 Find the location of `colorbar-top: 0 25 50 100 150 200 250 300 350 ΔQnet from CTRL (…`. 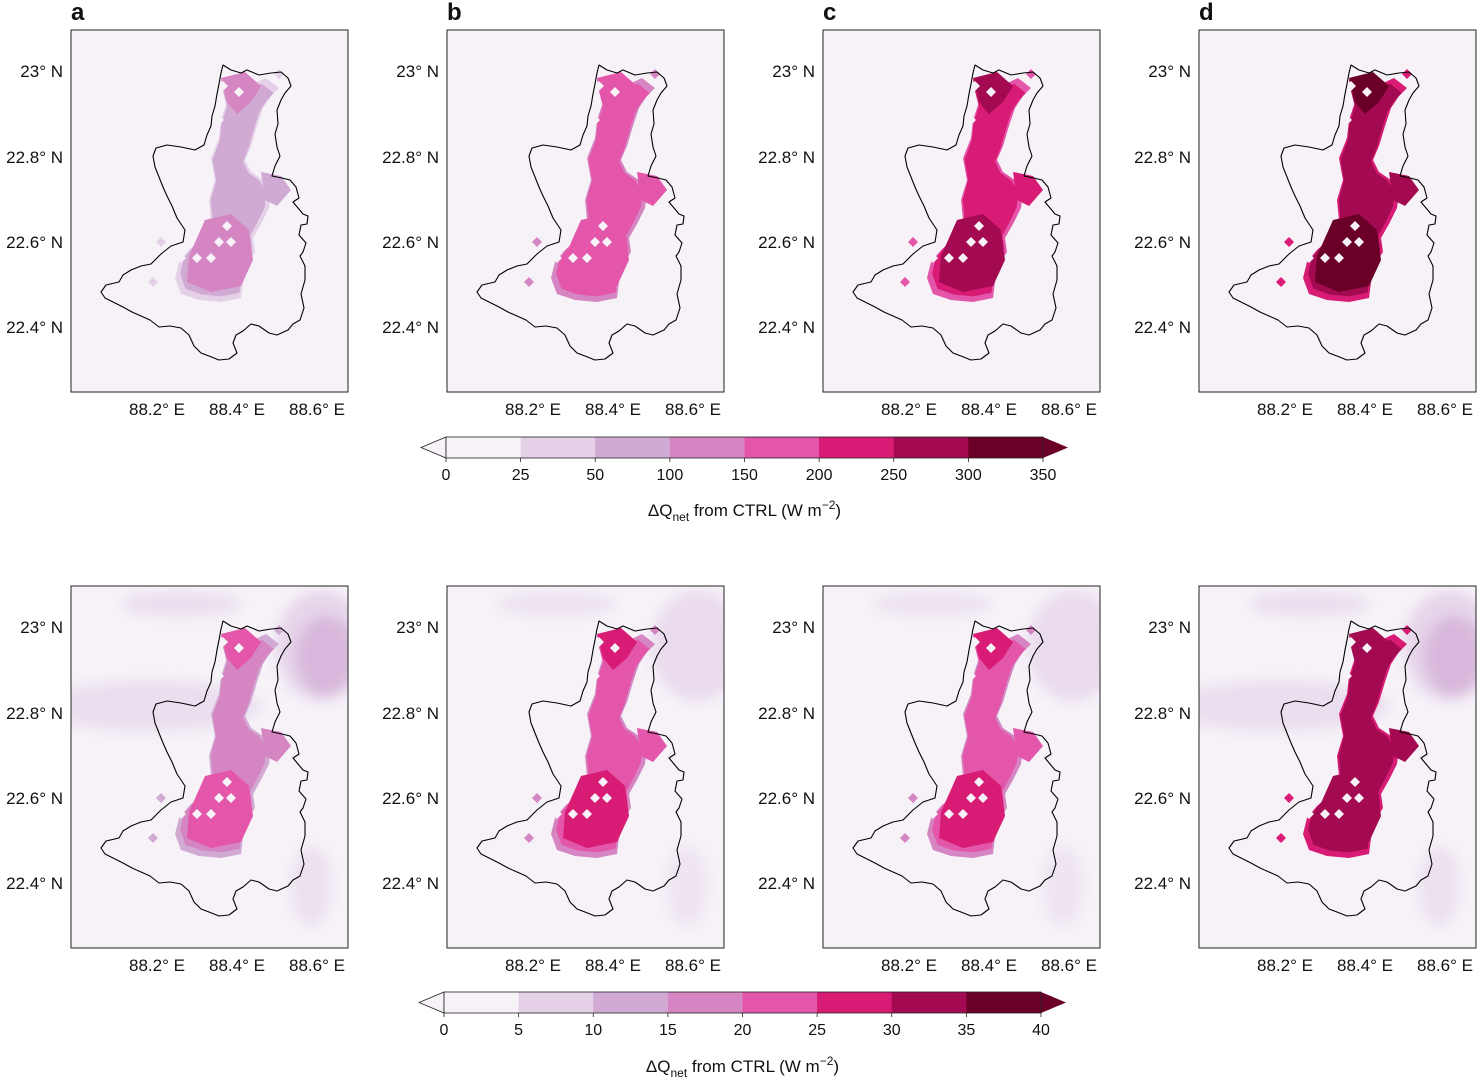

colorbar-top: 0 25 50 100 150 200 250 300 350 ΔQnet from CTRL (… is located at coordinates (743, 480).